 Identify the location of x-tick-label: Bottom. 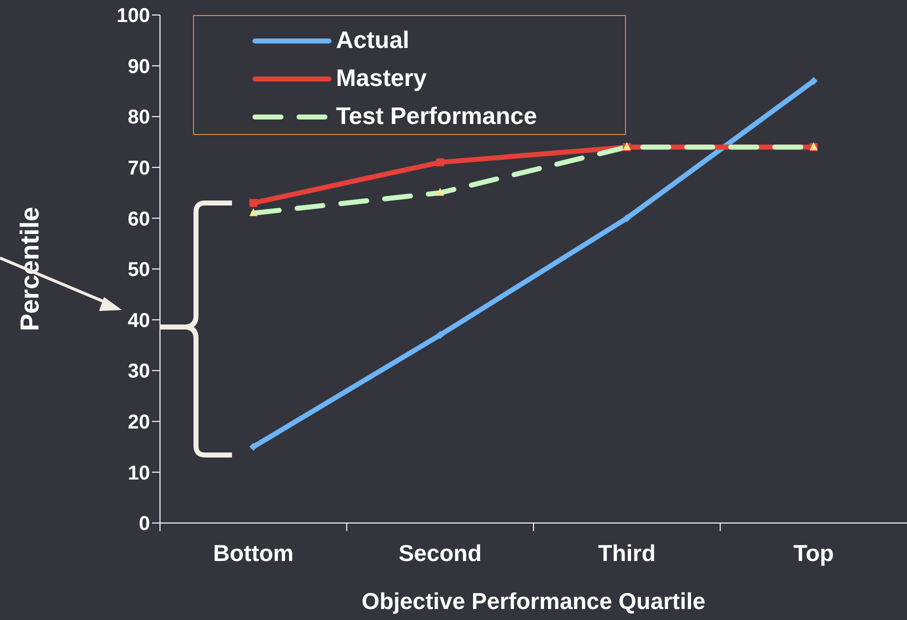
(253, 553).